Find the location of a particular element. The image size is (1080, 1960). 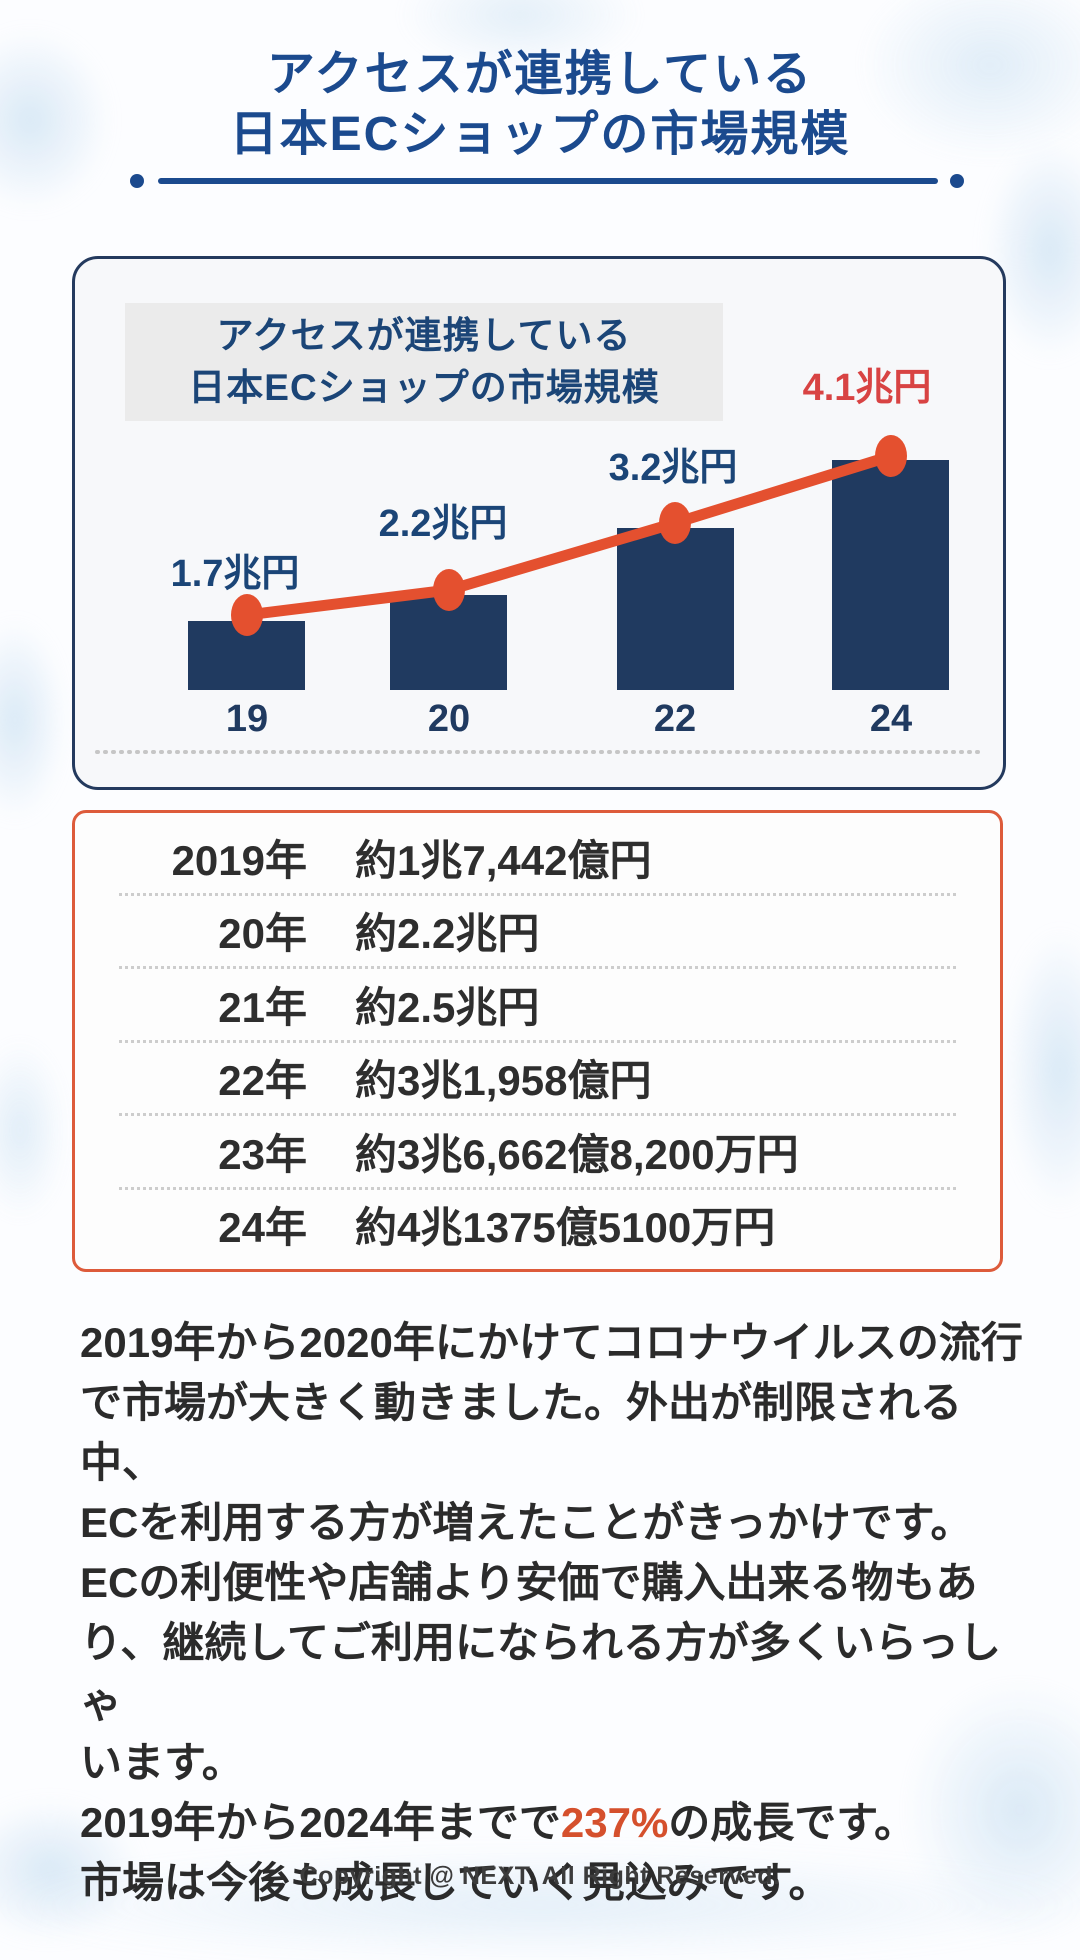

trend-line is located at coordinates (569, 535).